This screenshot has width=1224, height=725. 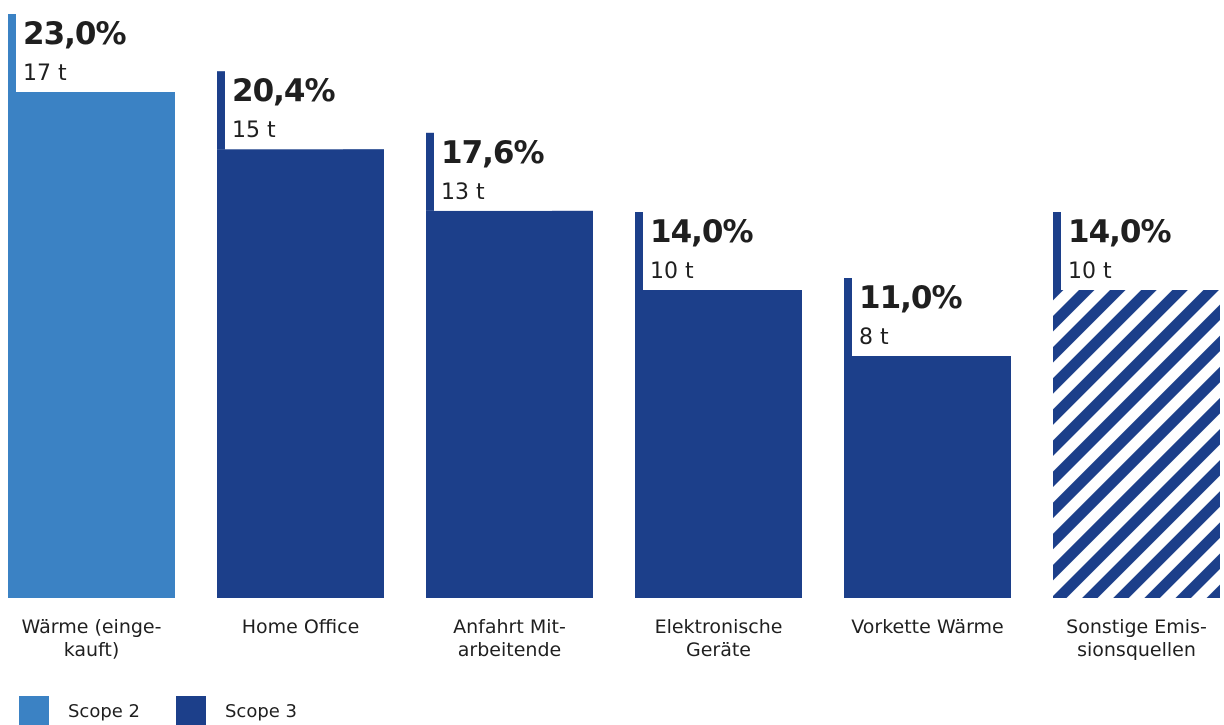 I want to click on category-label-5-0: Sonstige Emis-, so click(x=1136, y=627).